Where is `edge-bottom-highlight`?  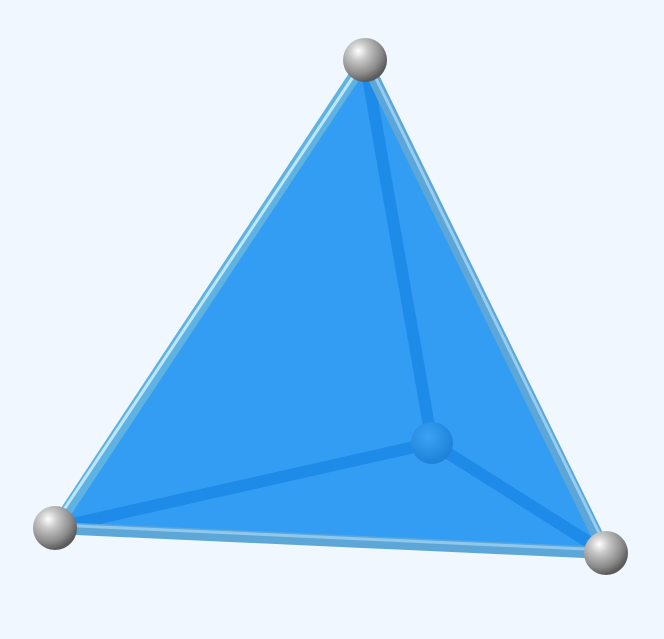 edge-bottom-highlight is located at coordinates (331, 537).